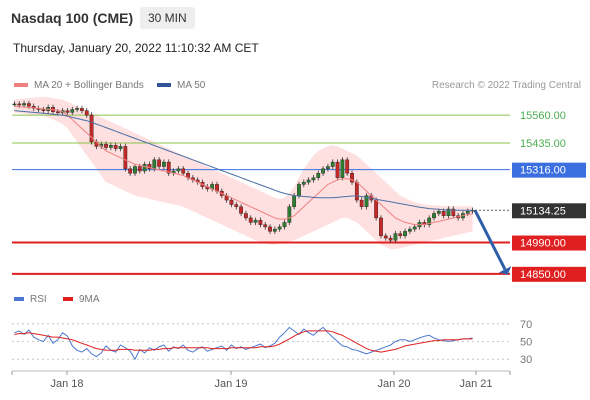 This screenshot has width=590, height=400. I want to click on ma50-swatch, so click(164, 85).